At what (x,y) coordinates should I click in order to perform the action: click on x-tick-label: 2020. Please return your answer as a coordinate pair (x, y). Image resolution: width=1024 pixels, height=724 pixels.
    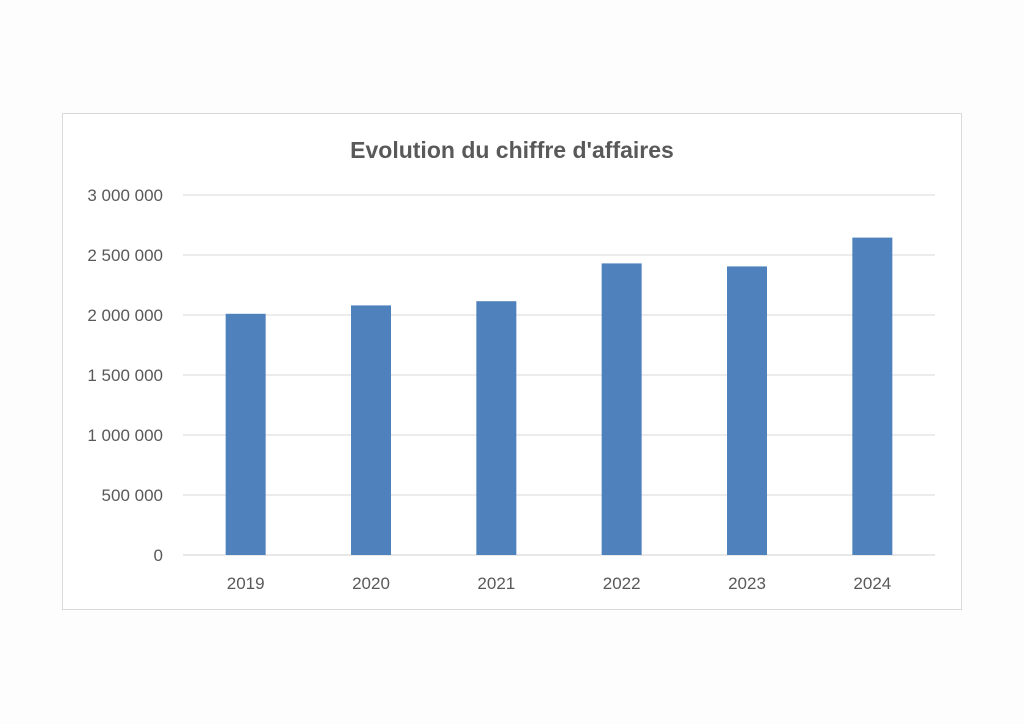
    Looking at the image, I should click on (371, 583).